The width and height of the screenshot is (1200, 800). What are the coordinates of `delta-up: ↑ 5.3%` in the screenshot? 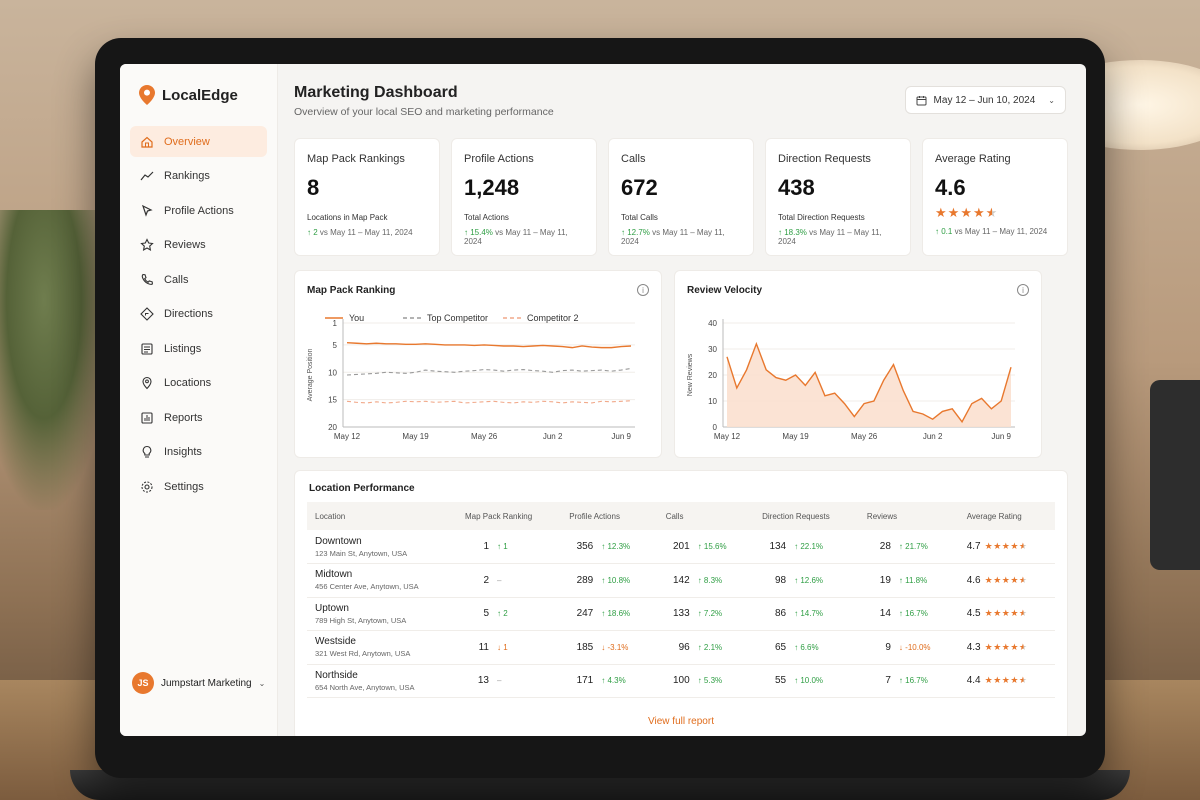 It's located at (710, 680).